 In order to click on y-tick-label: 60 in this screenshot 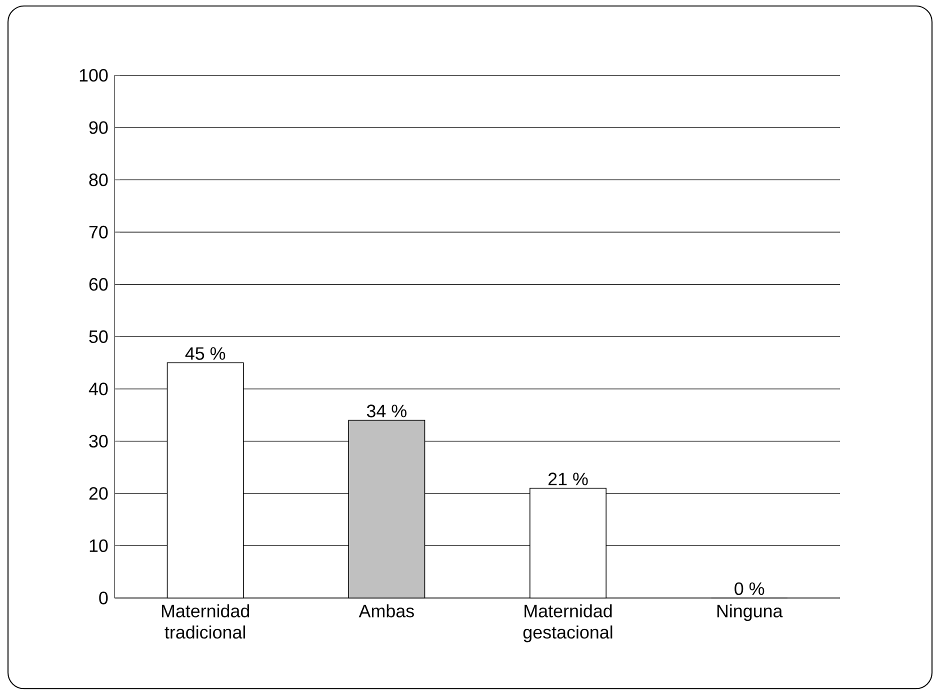, I will do `click(98, 284)`.